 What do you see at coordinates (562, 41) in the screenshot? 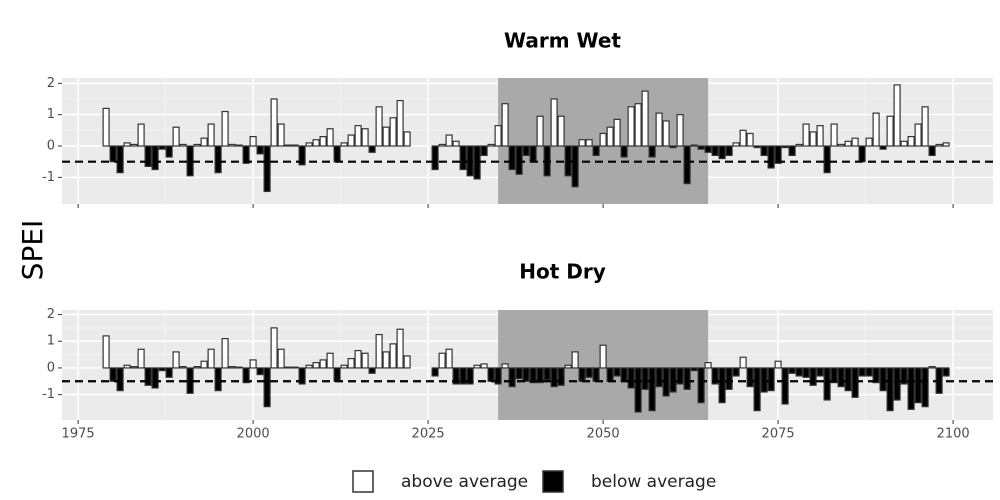
I see `panel-title: Warm Wet` at bounding box center [562, 41].